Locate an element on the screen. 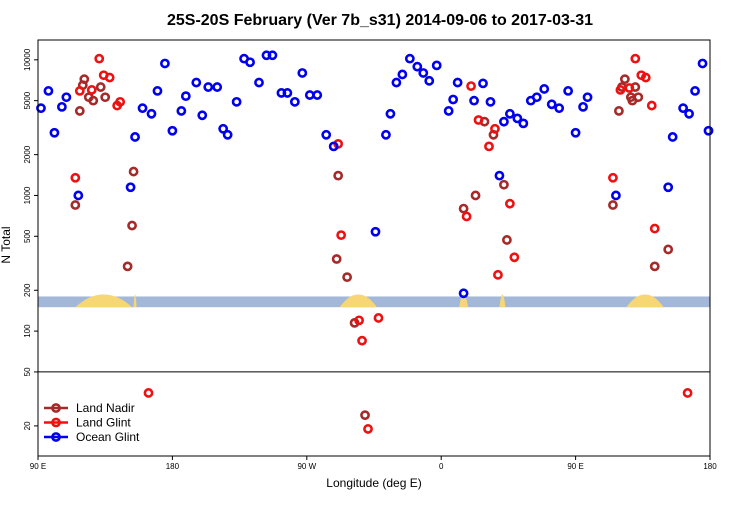 Image resolution: width=750 pixels, height=505 pixels. y-tick-label: 200 is located at coordinates (27, 290).